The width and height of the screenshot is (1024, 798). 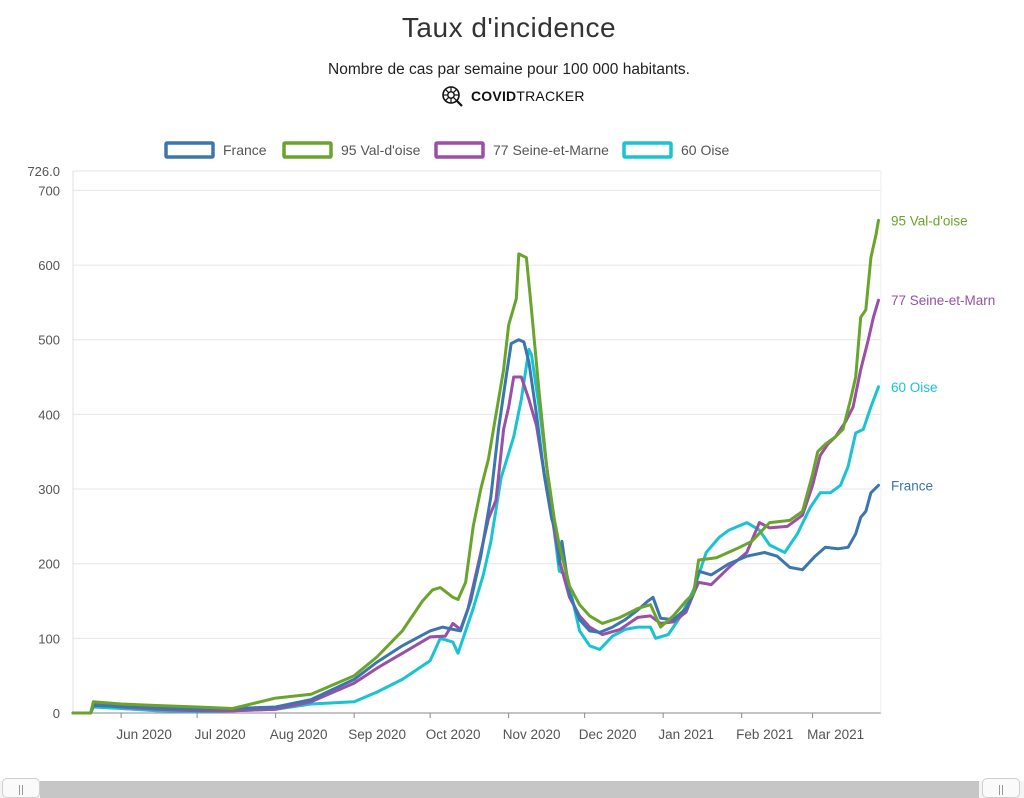 What do you see at coordinates (144, 734) in the screenshot?
I see `x-tick-label: Jun 2020` at bounding box center [144, 734].